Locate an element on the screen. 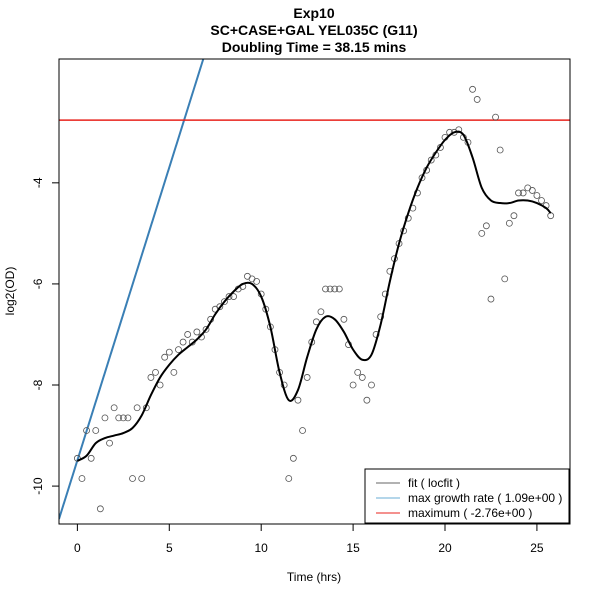  x-tick-label: 5 is located at coordinates (169, 548).